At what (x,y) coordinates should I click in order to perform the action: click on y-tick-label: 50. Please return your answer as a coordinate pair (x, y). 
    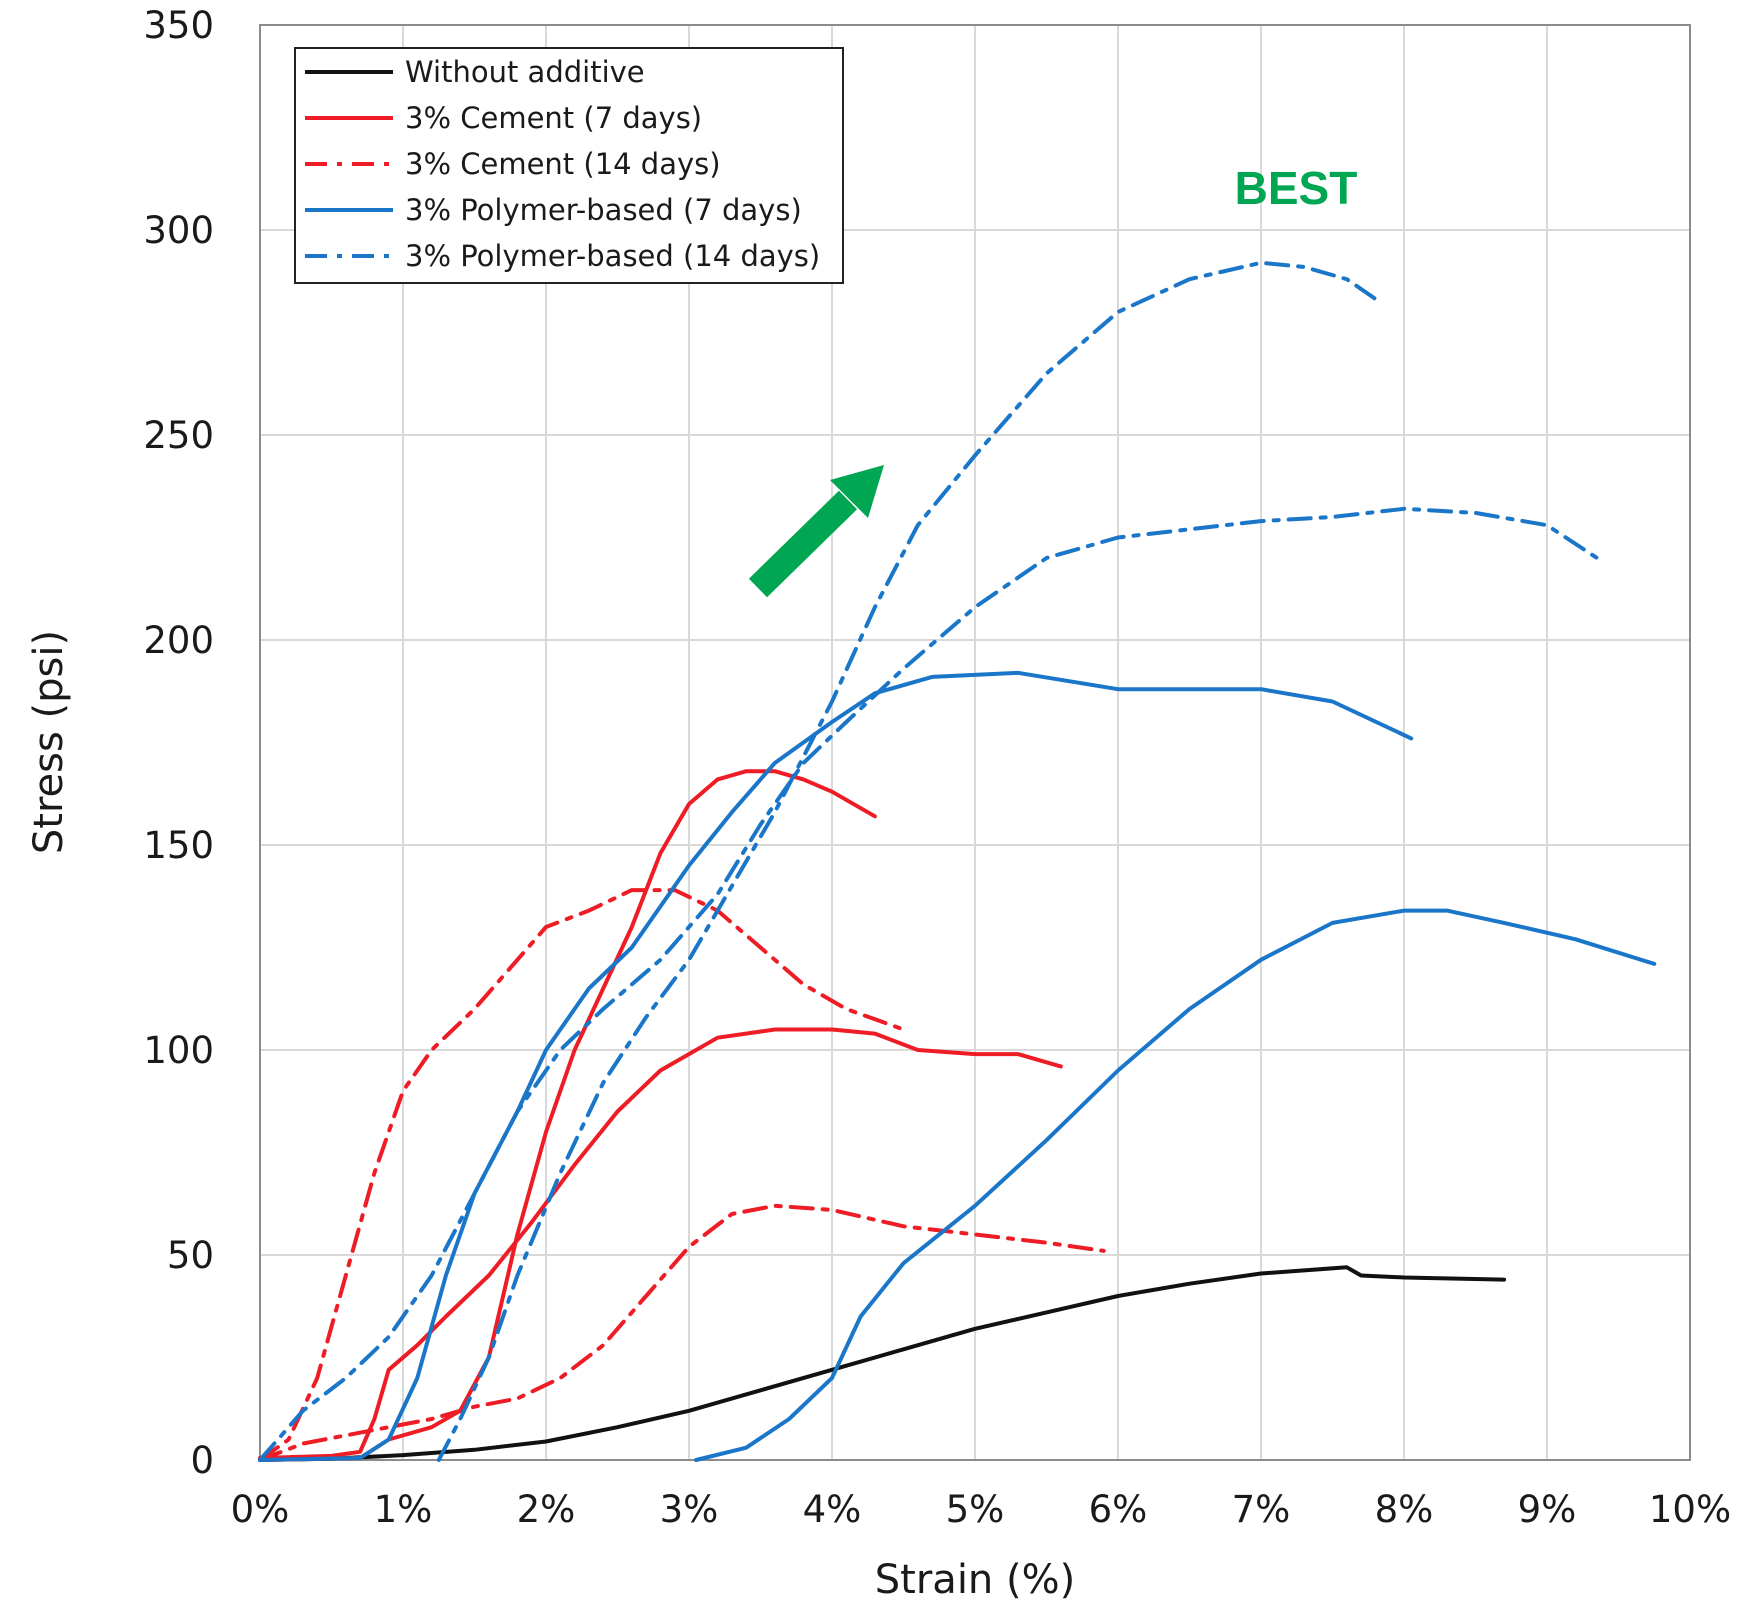
    Looking at the image, I should click on (190, 1255).